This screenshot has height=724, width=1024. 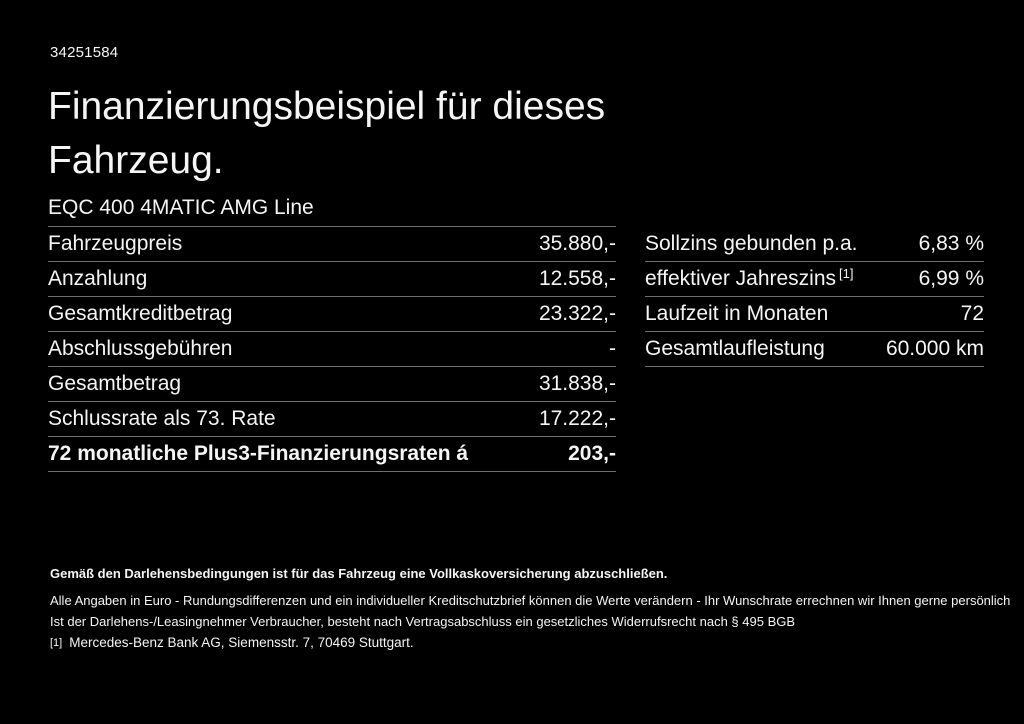 I want to click on table-row: Gesamtlaufleistung 60.000 km, so click(x=814, y=349).